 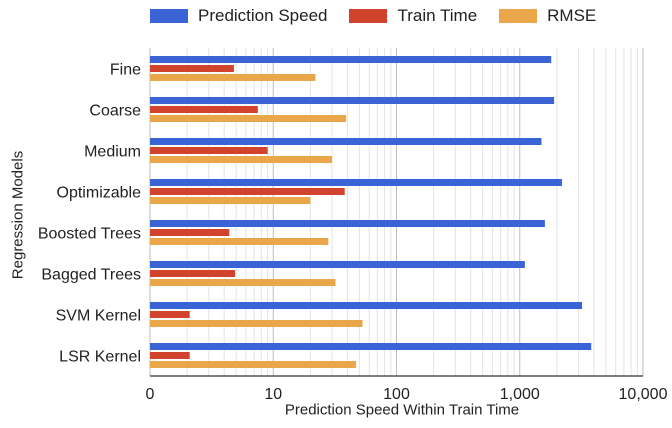 I want to click on legend: Prediction Speed Train Time RMSE, so click(x=384, y=16).